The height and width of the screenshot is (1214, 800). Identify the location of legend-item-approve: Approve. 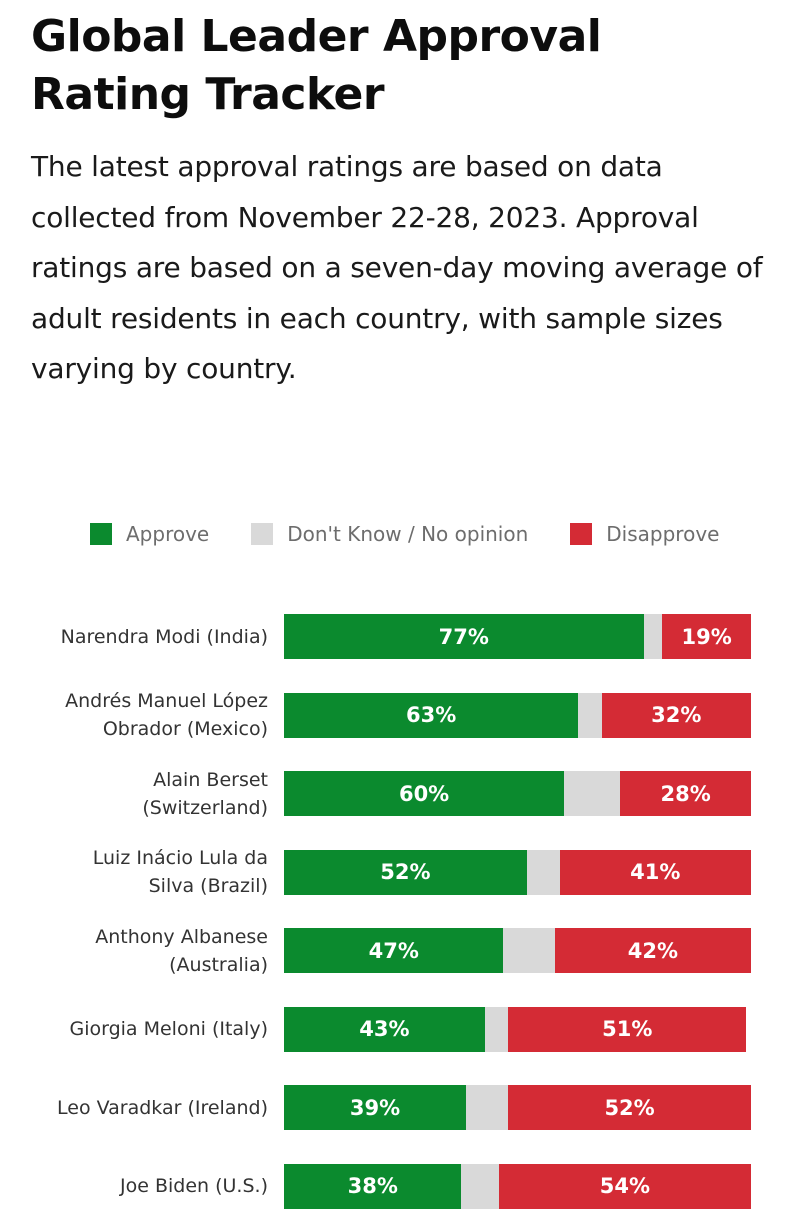
(149, 534).